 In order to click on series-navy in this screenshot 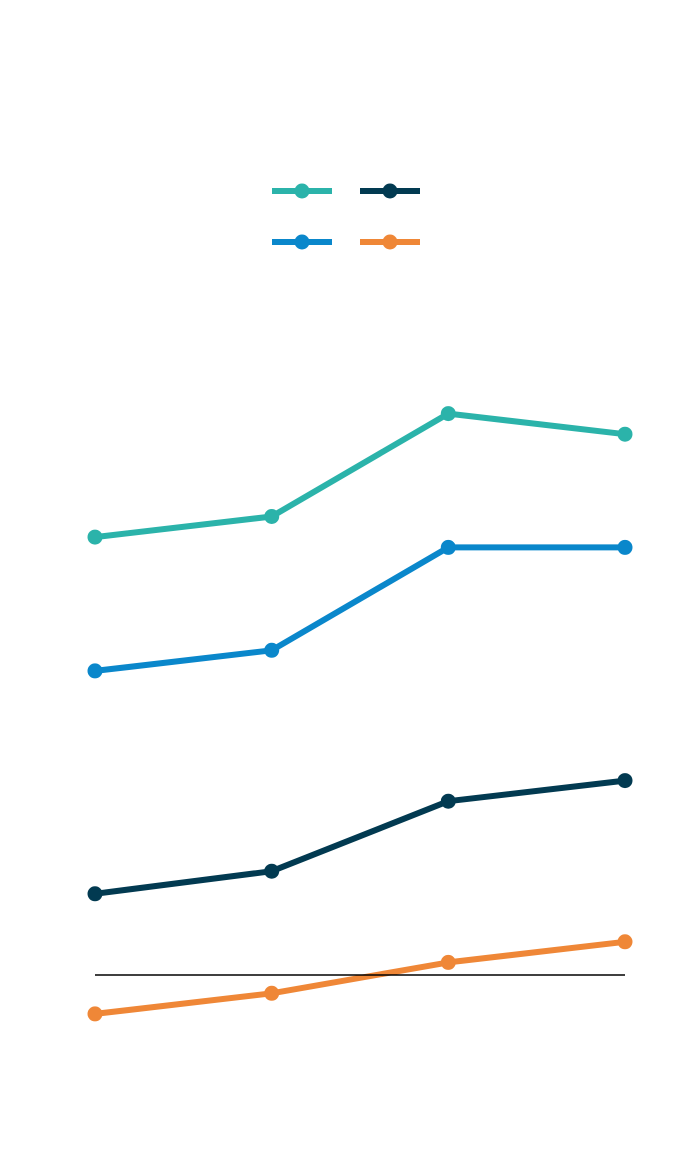, I will do `click(360, 837)`.